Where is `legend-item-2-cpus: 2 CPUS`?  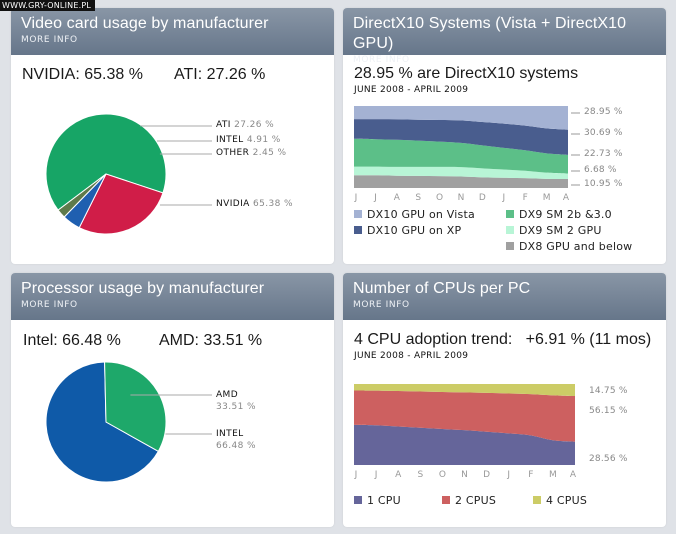 legend-item-2-cpus: 2 CPUS is located at coordinates (469, 500).